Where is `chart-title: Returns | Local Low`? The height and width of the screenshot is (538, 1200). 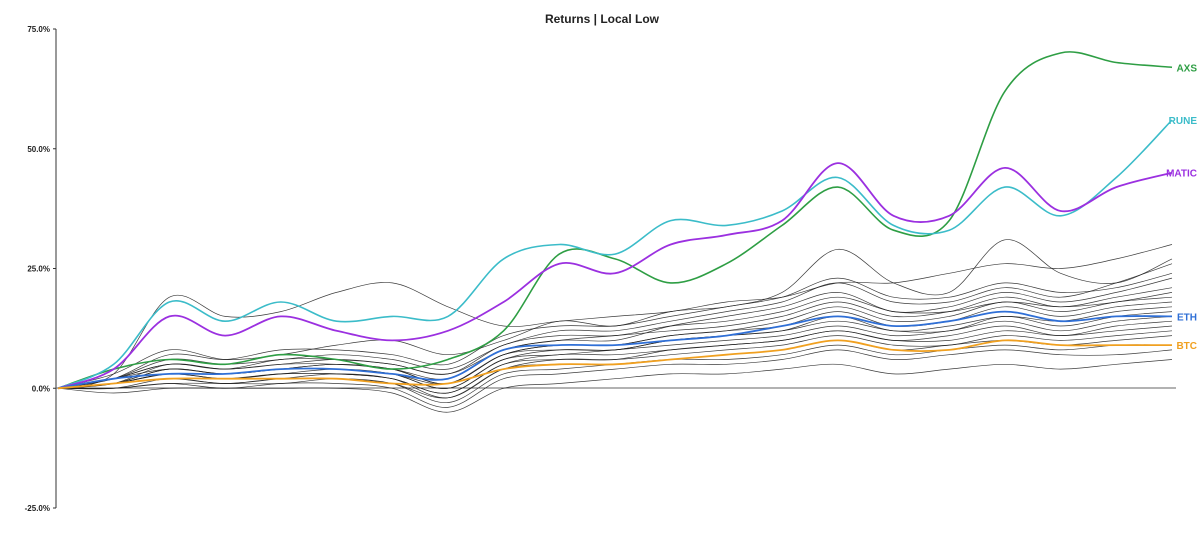
chart-title: Returns | Local Low is located at coordinates (602, 19).